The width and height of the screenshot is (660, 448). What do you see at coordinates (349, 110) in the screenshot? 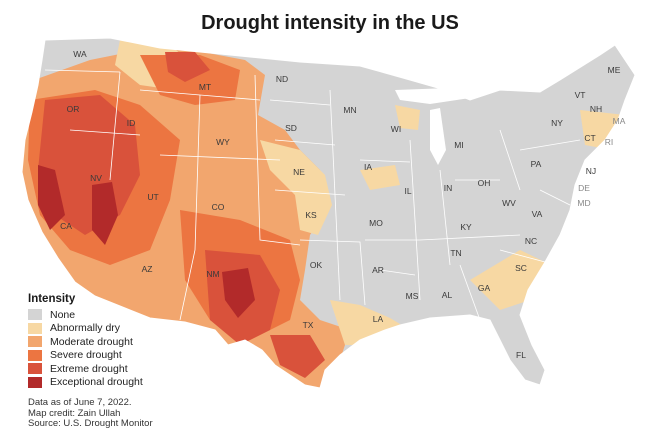
I see `state-label-mn: MN` at bounding box center [349, 110].